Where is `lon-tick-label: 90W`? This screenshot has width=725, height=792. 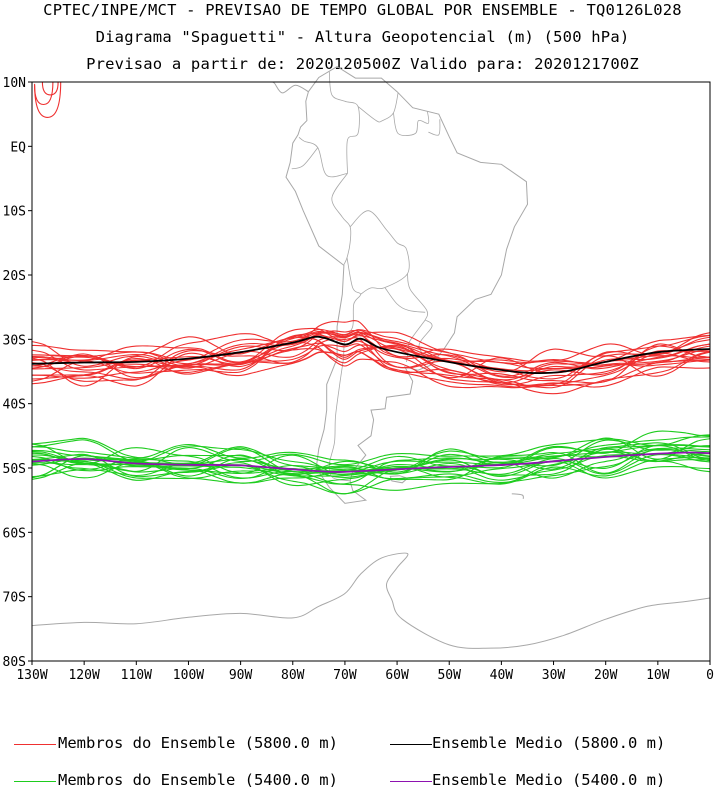 lon-tick-label: 90W is located at coordinates (241, 675).